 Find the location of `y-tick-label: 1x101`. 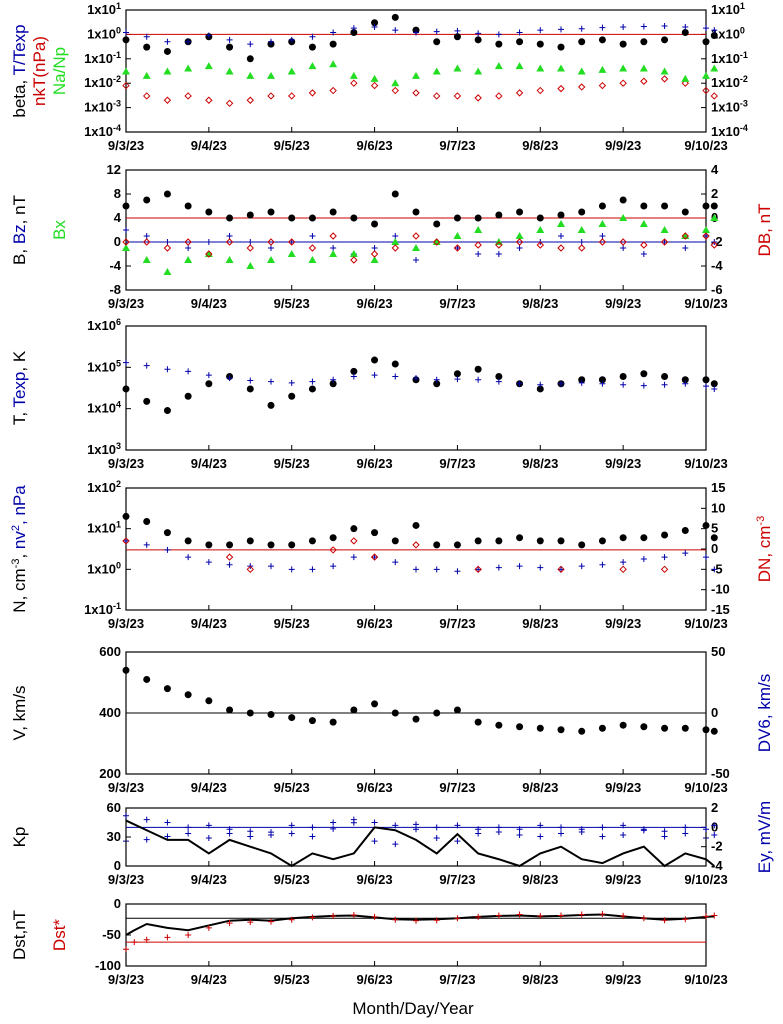

y-tick-label: 1x101 is located at coordinates (104, 528).